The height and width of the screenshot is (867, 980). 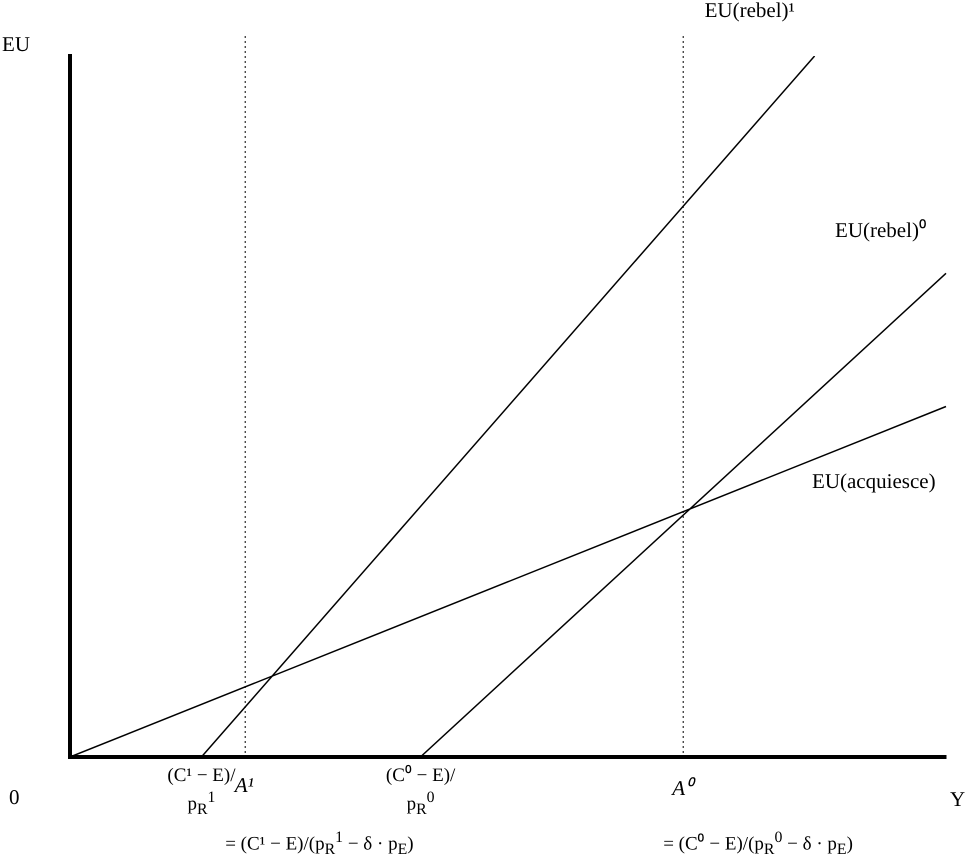 What do you see at coordinates (14, 797) in the screenshot?
I see `text: 0` at bounding box center [14, 797].